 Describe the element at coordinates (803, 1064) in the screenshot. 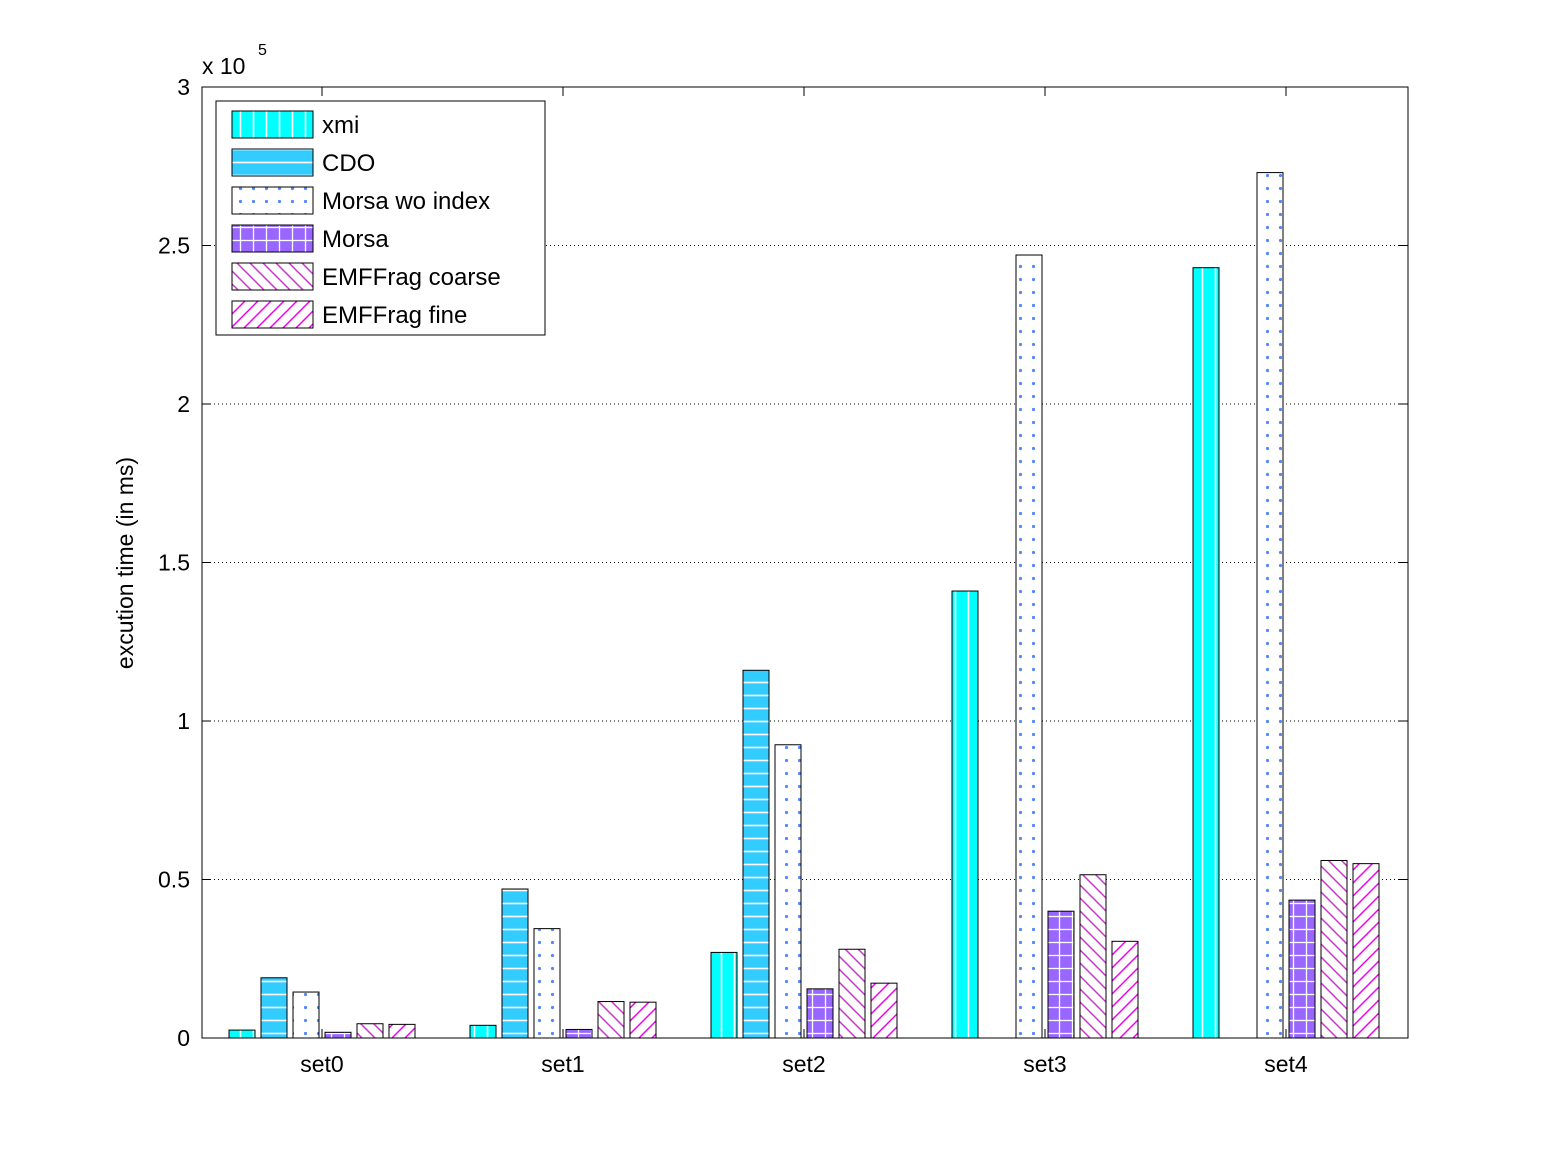

I see `x-tick-label: set2` at that location.